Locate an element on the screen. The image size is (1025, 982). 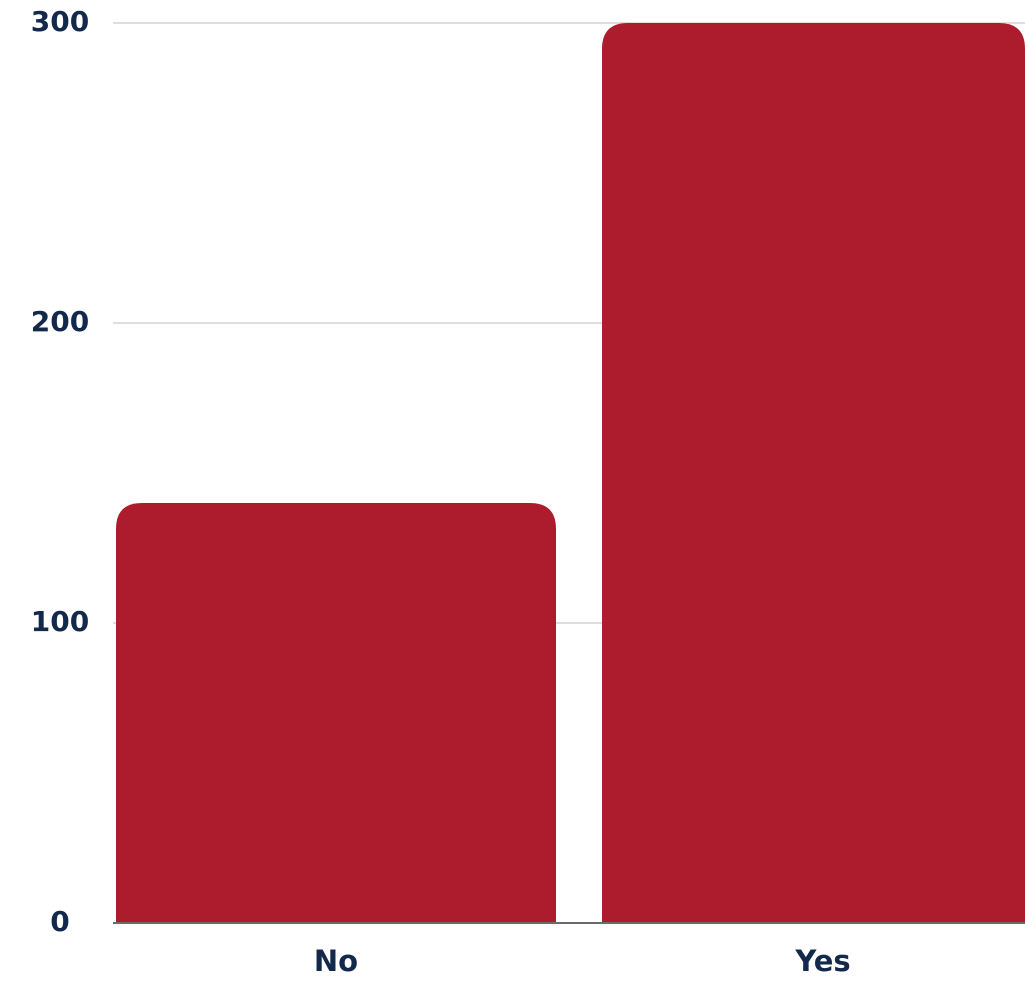
y-tick-label-200: 200 is located at coordinates (60, 321).